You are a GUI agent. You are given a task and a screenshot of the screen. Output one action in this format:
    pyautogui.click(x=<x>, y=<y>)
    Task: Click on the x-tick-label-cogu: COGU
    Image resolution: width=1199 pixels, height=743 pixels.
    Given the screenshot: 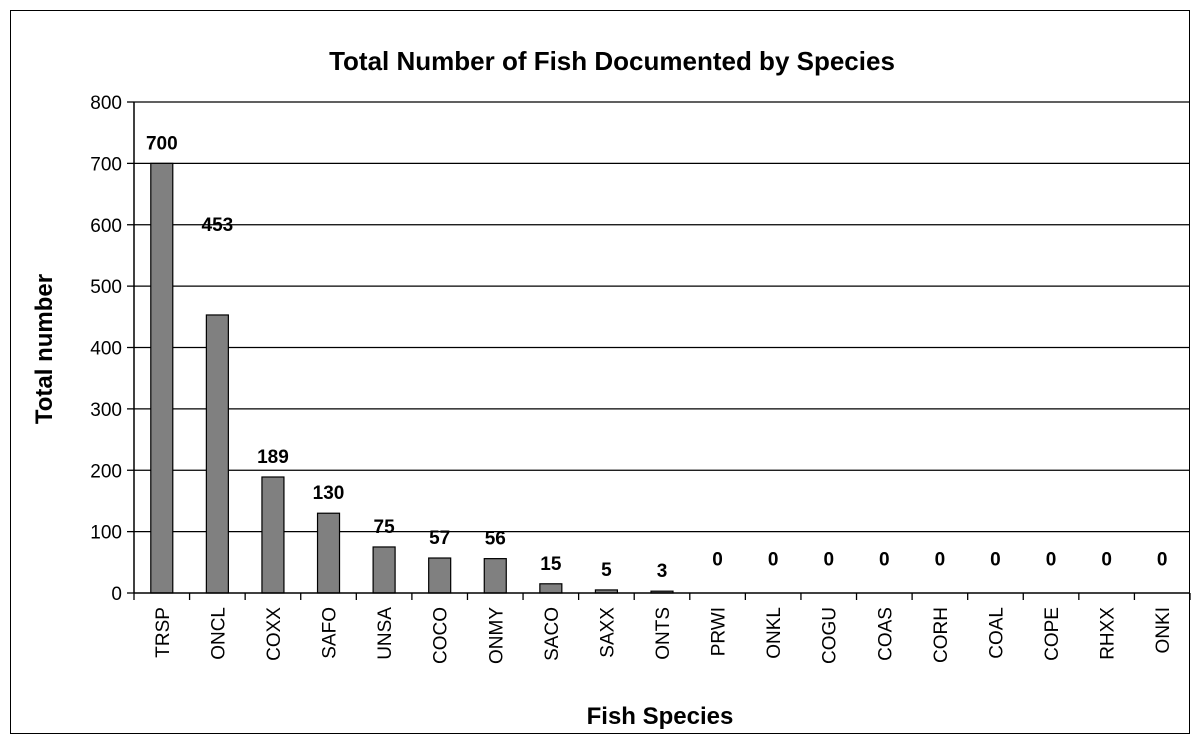 What is the action you would take?
    pyautogui.click(x=830, y=635)
    